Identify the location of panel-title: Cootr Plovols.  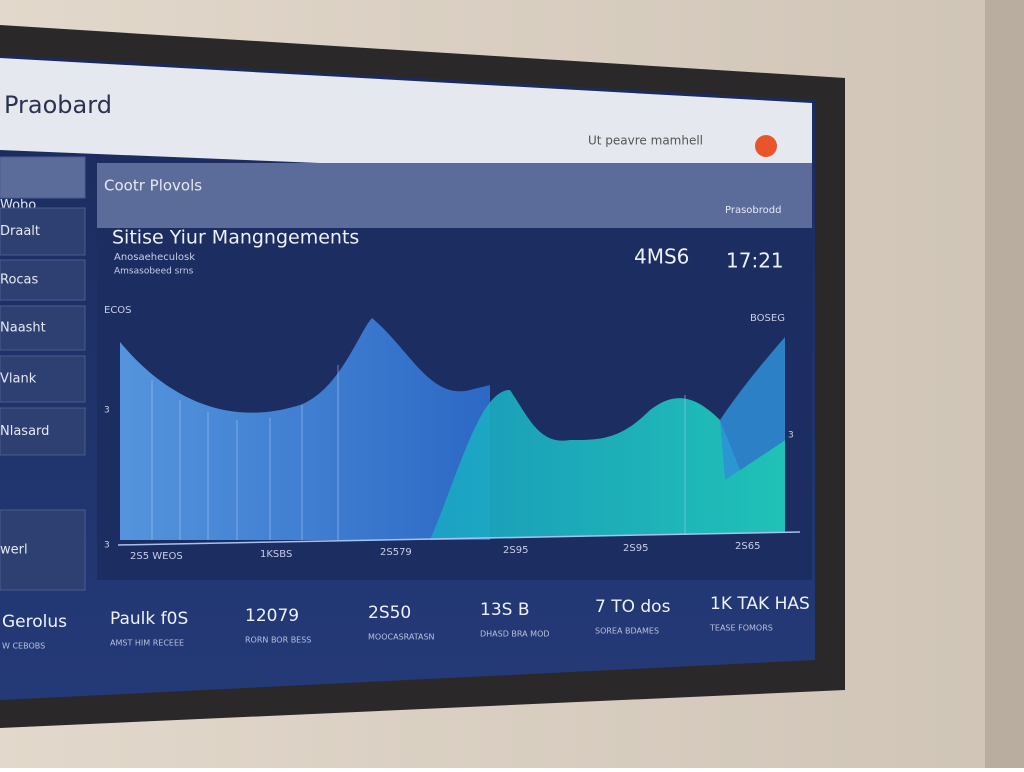
(153, 186).